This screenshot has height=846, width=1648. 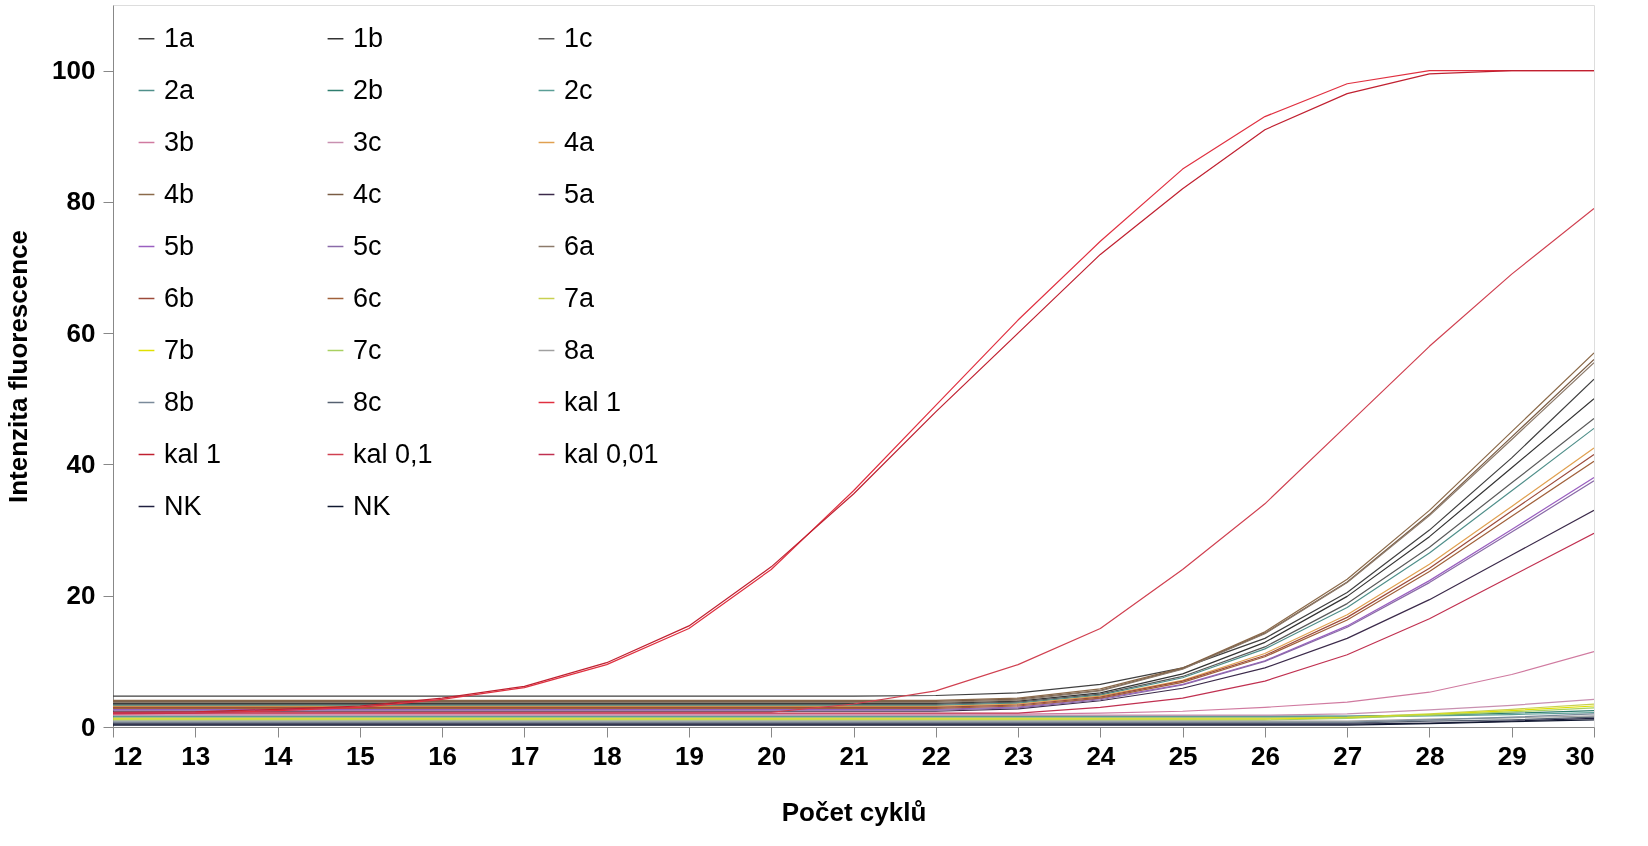 What do you see at coordinates (278, 755) in the screenshot?
I see `x-tick-label: 14` at bounding box center [278, 755].